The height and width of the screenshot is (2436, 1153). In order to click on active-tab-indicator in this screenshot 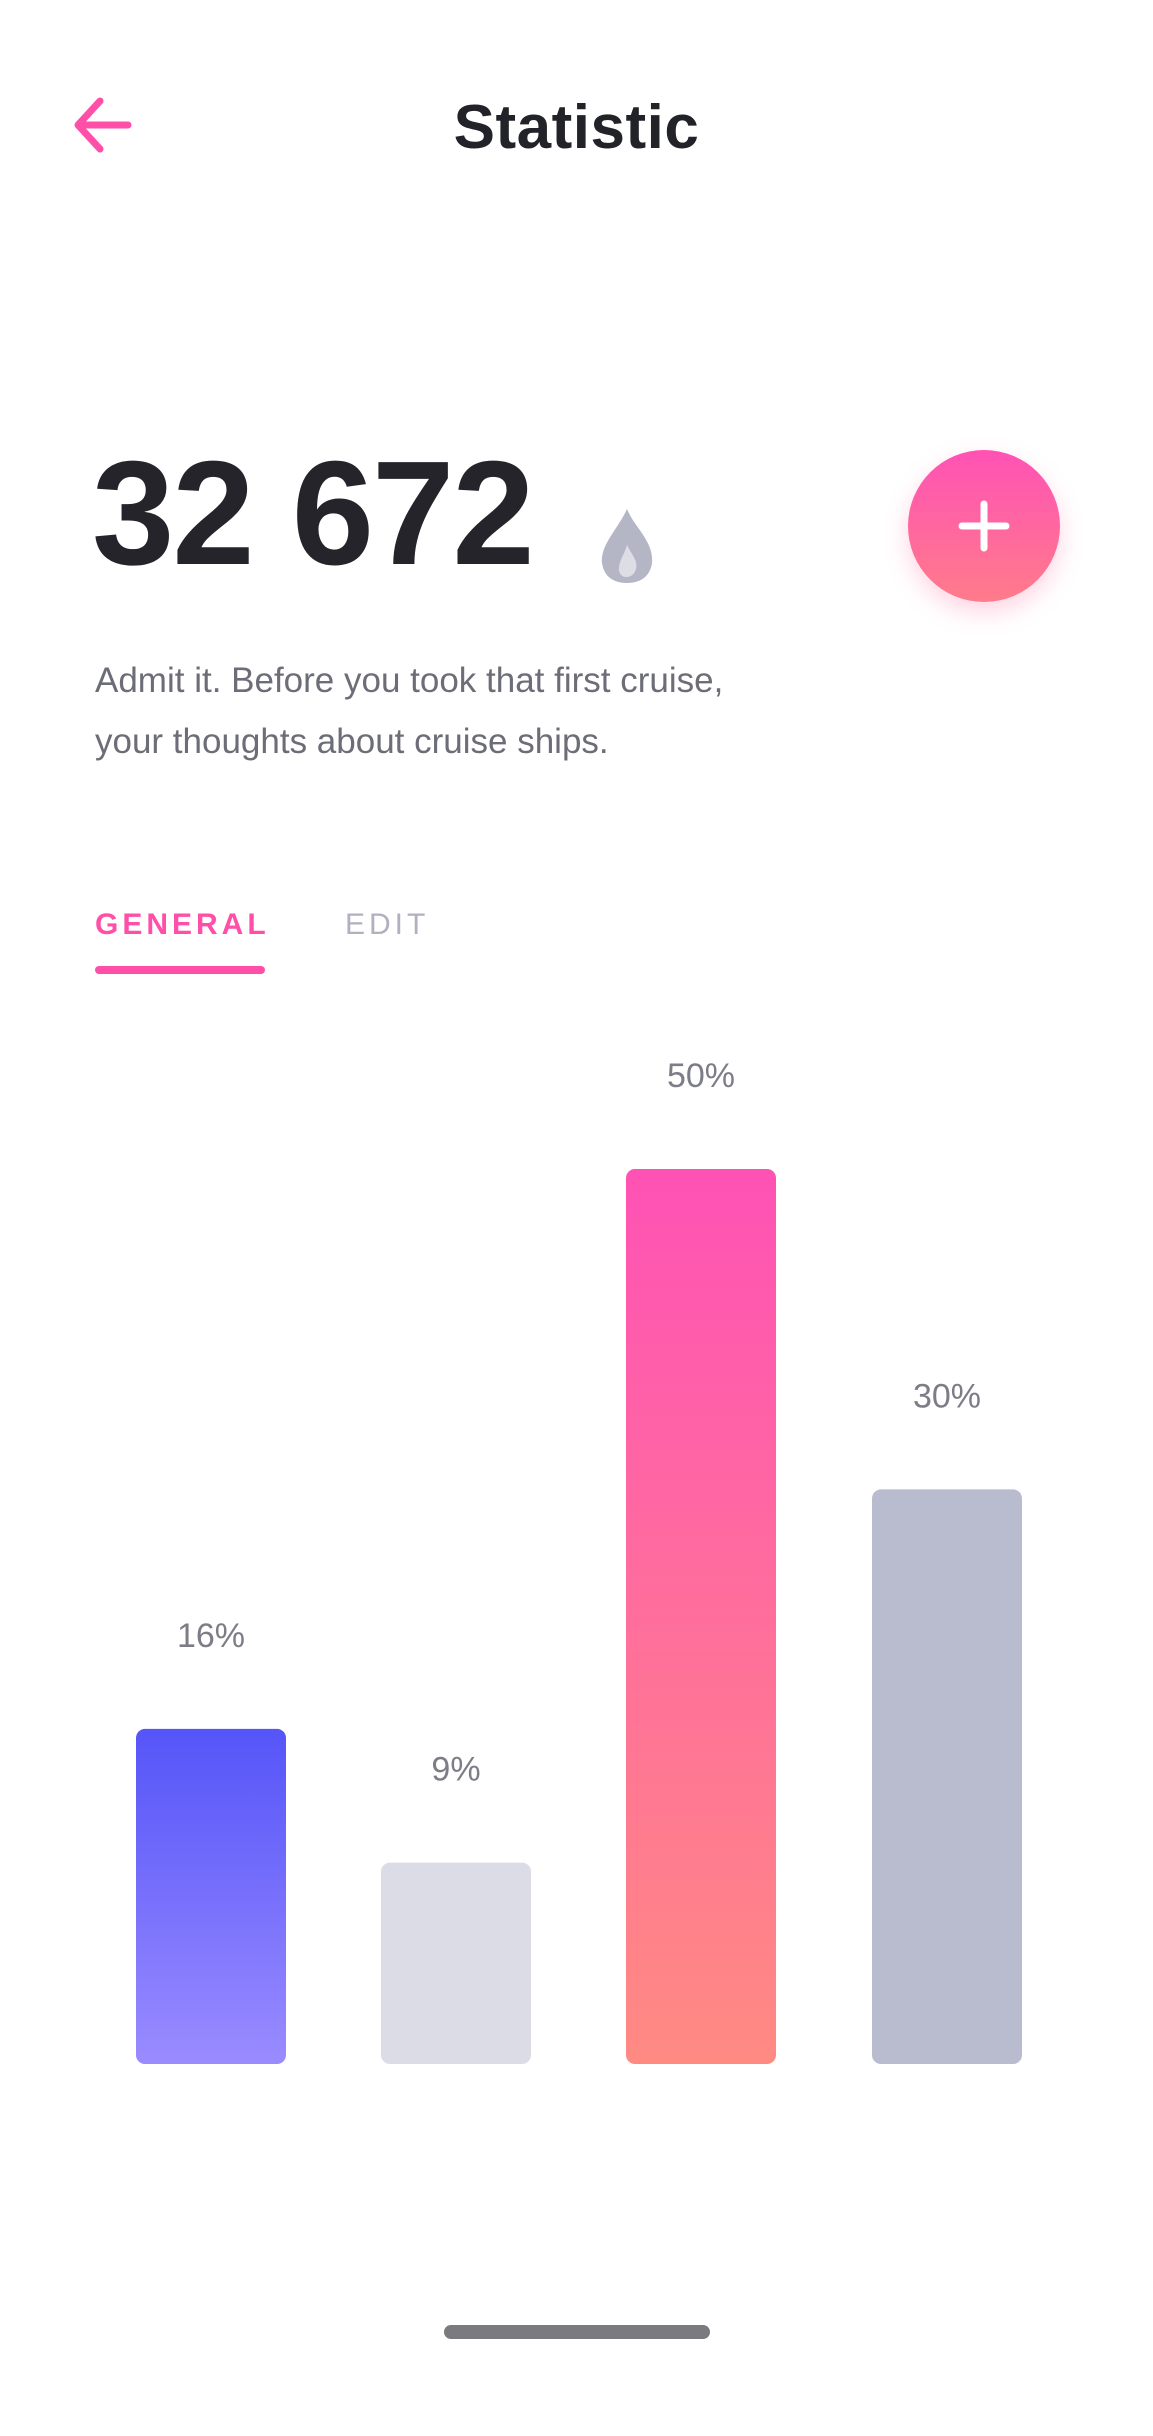, I will do `click(180, 970)`.